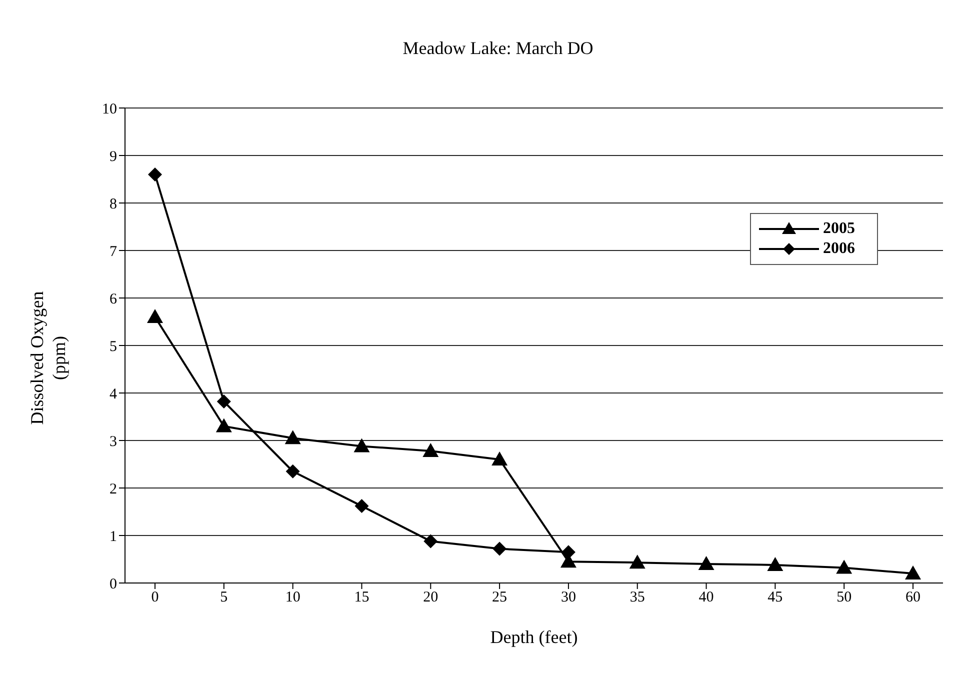 Image resolution: width=956 pixels, height=681 pixels. What do you see at coordinates (155, 598) in the screenshot?
I see `x-tick-label: 0` at bounding box center [155, 598].